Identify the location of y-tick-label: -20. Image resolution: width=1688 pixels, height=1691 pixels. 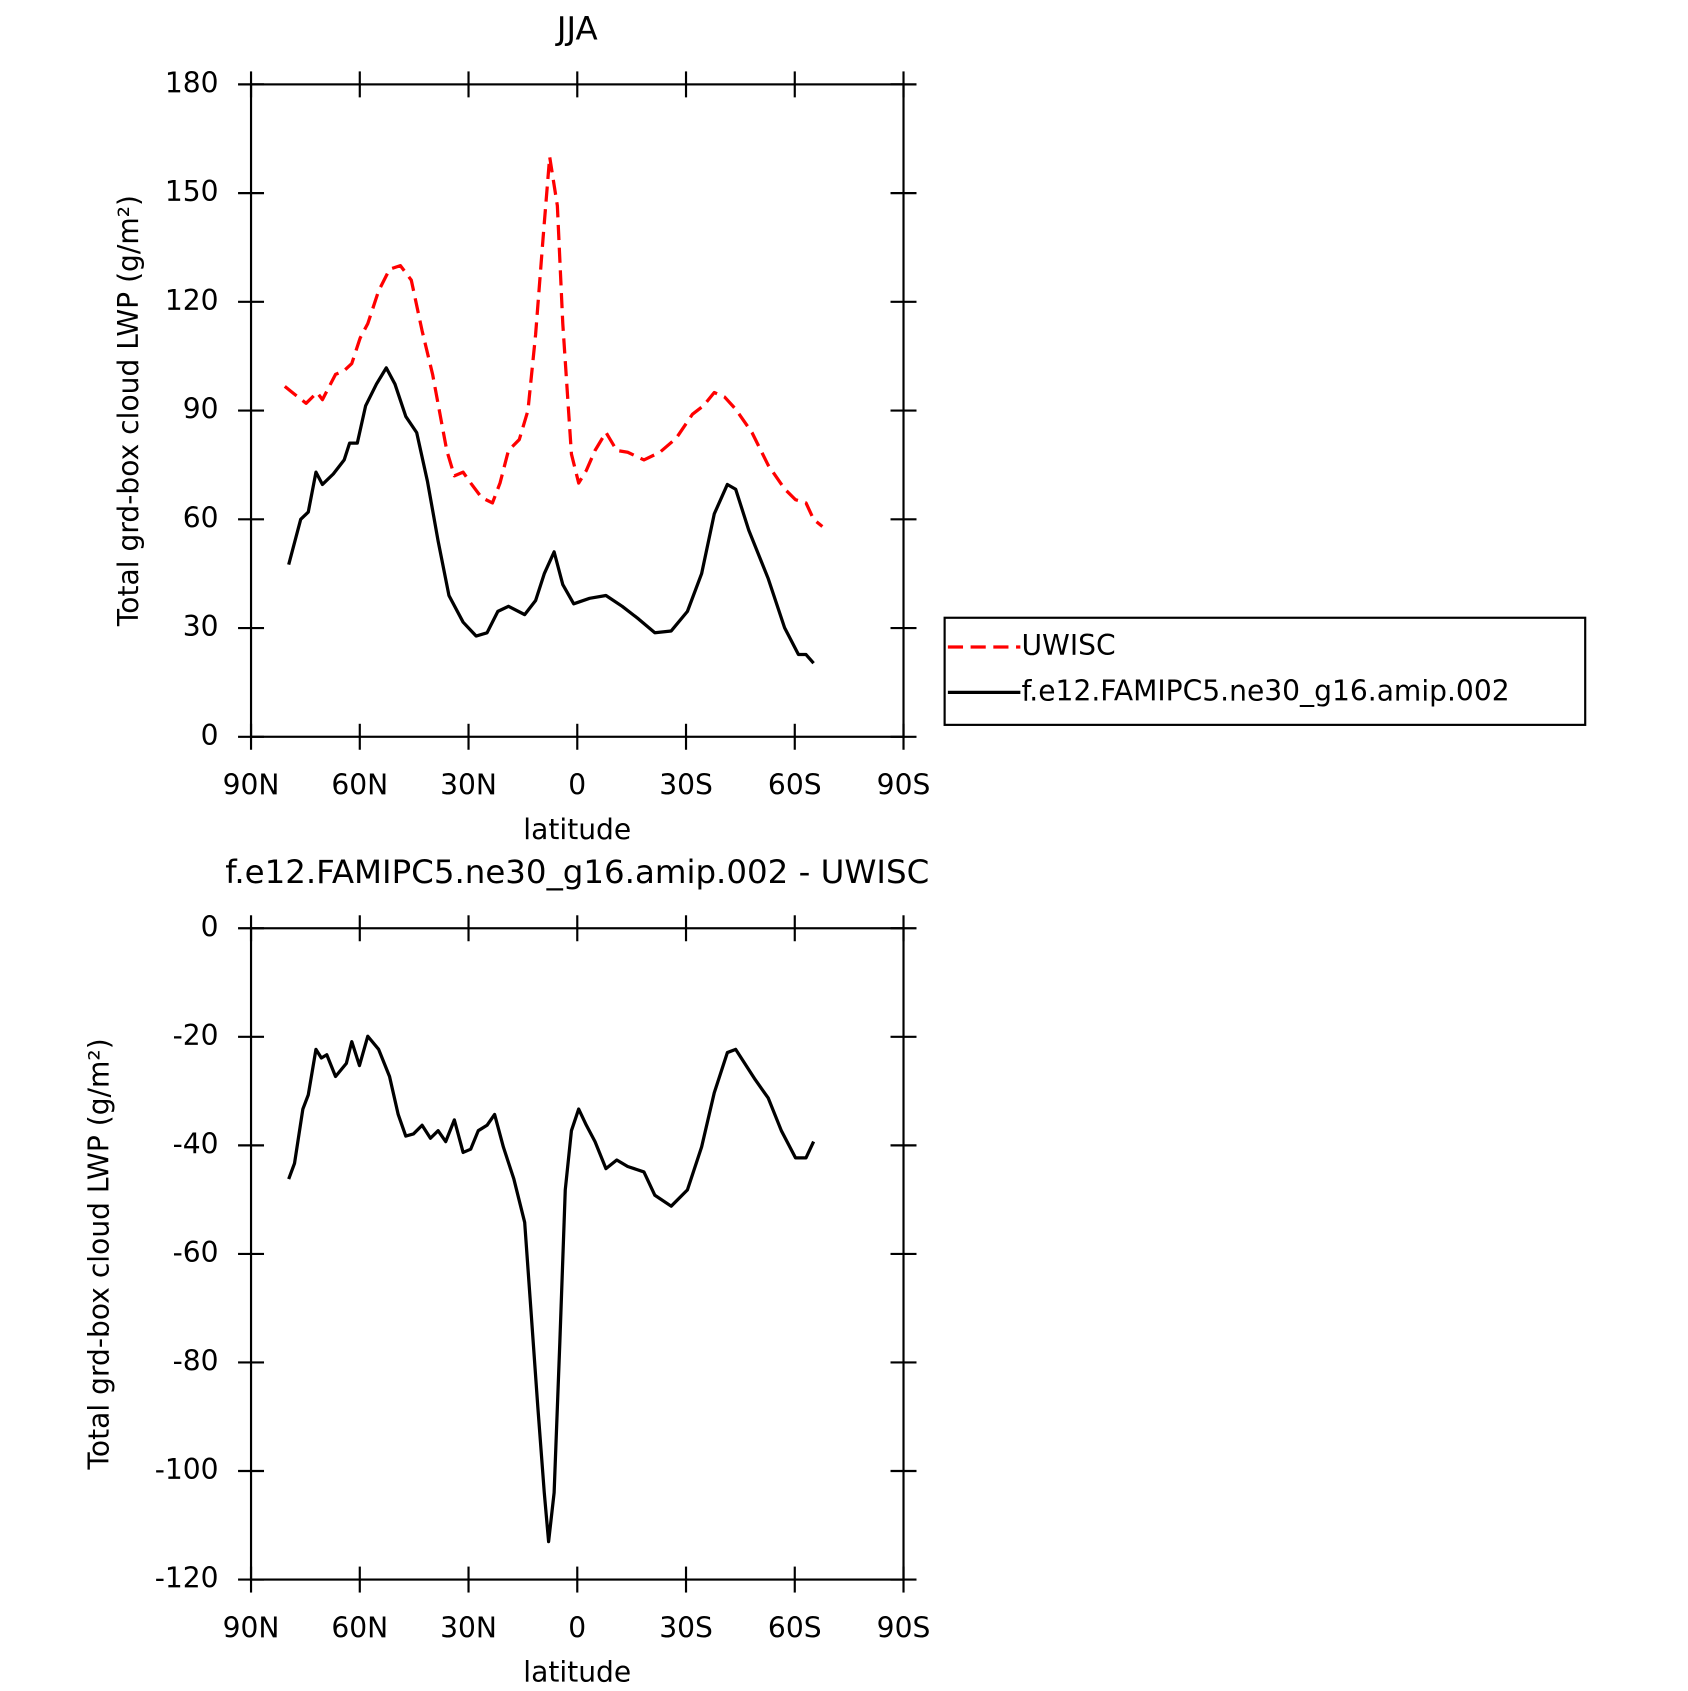
(196, 1035).